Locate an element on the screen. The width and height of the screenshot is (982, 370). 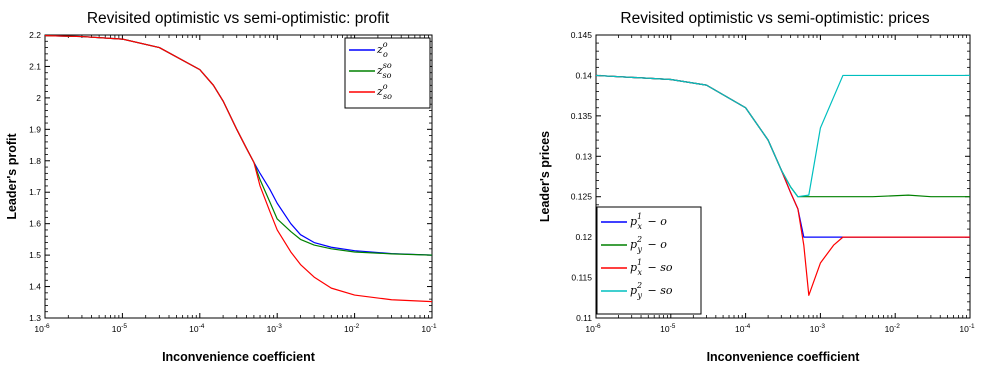
legend-box is located at coordinates (649, 260).